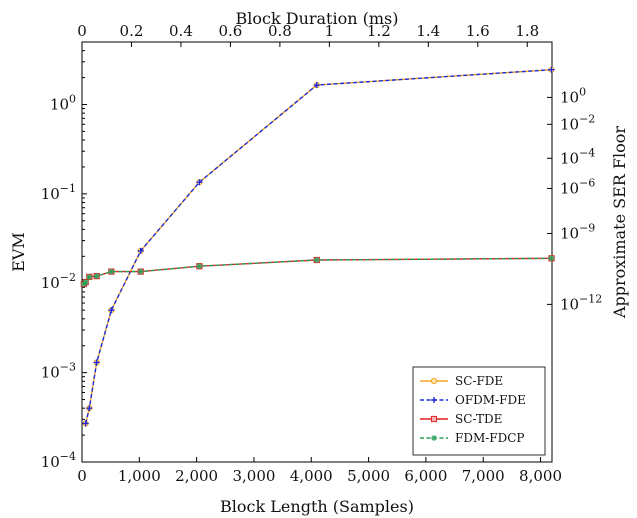 The image size is (637, 518). Describe the element at coordinates (58, 192) in the screenshot. I see `y-tick-label: 10⁻¹` at that location.